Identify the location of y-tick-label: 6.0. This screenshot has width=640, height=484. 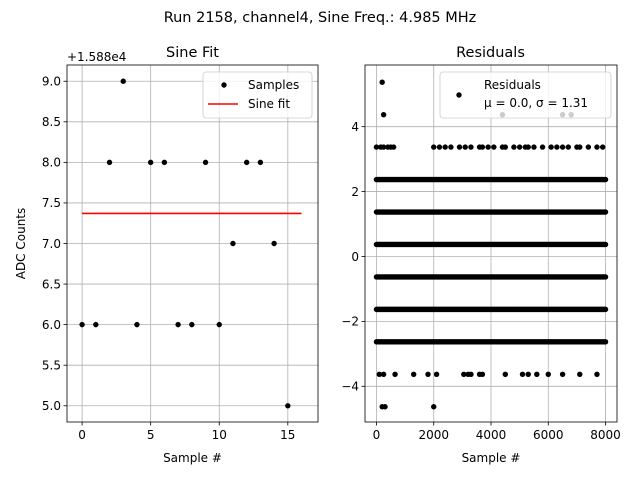
(51, 325).